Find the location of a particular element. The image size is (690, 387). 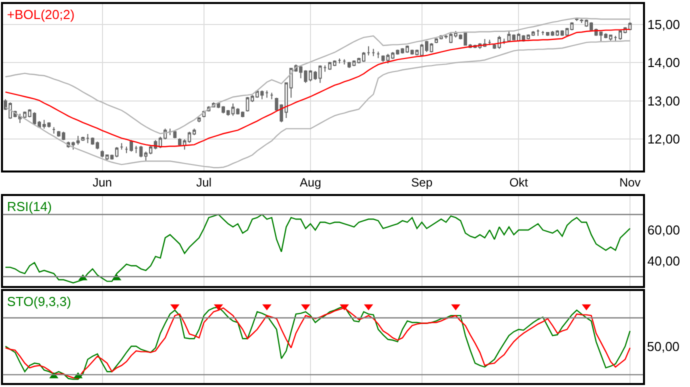

text: +BOL(20;2) is located at coordinates (41, 14).